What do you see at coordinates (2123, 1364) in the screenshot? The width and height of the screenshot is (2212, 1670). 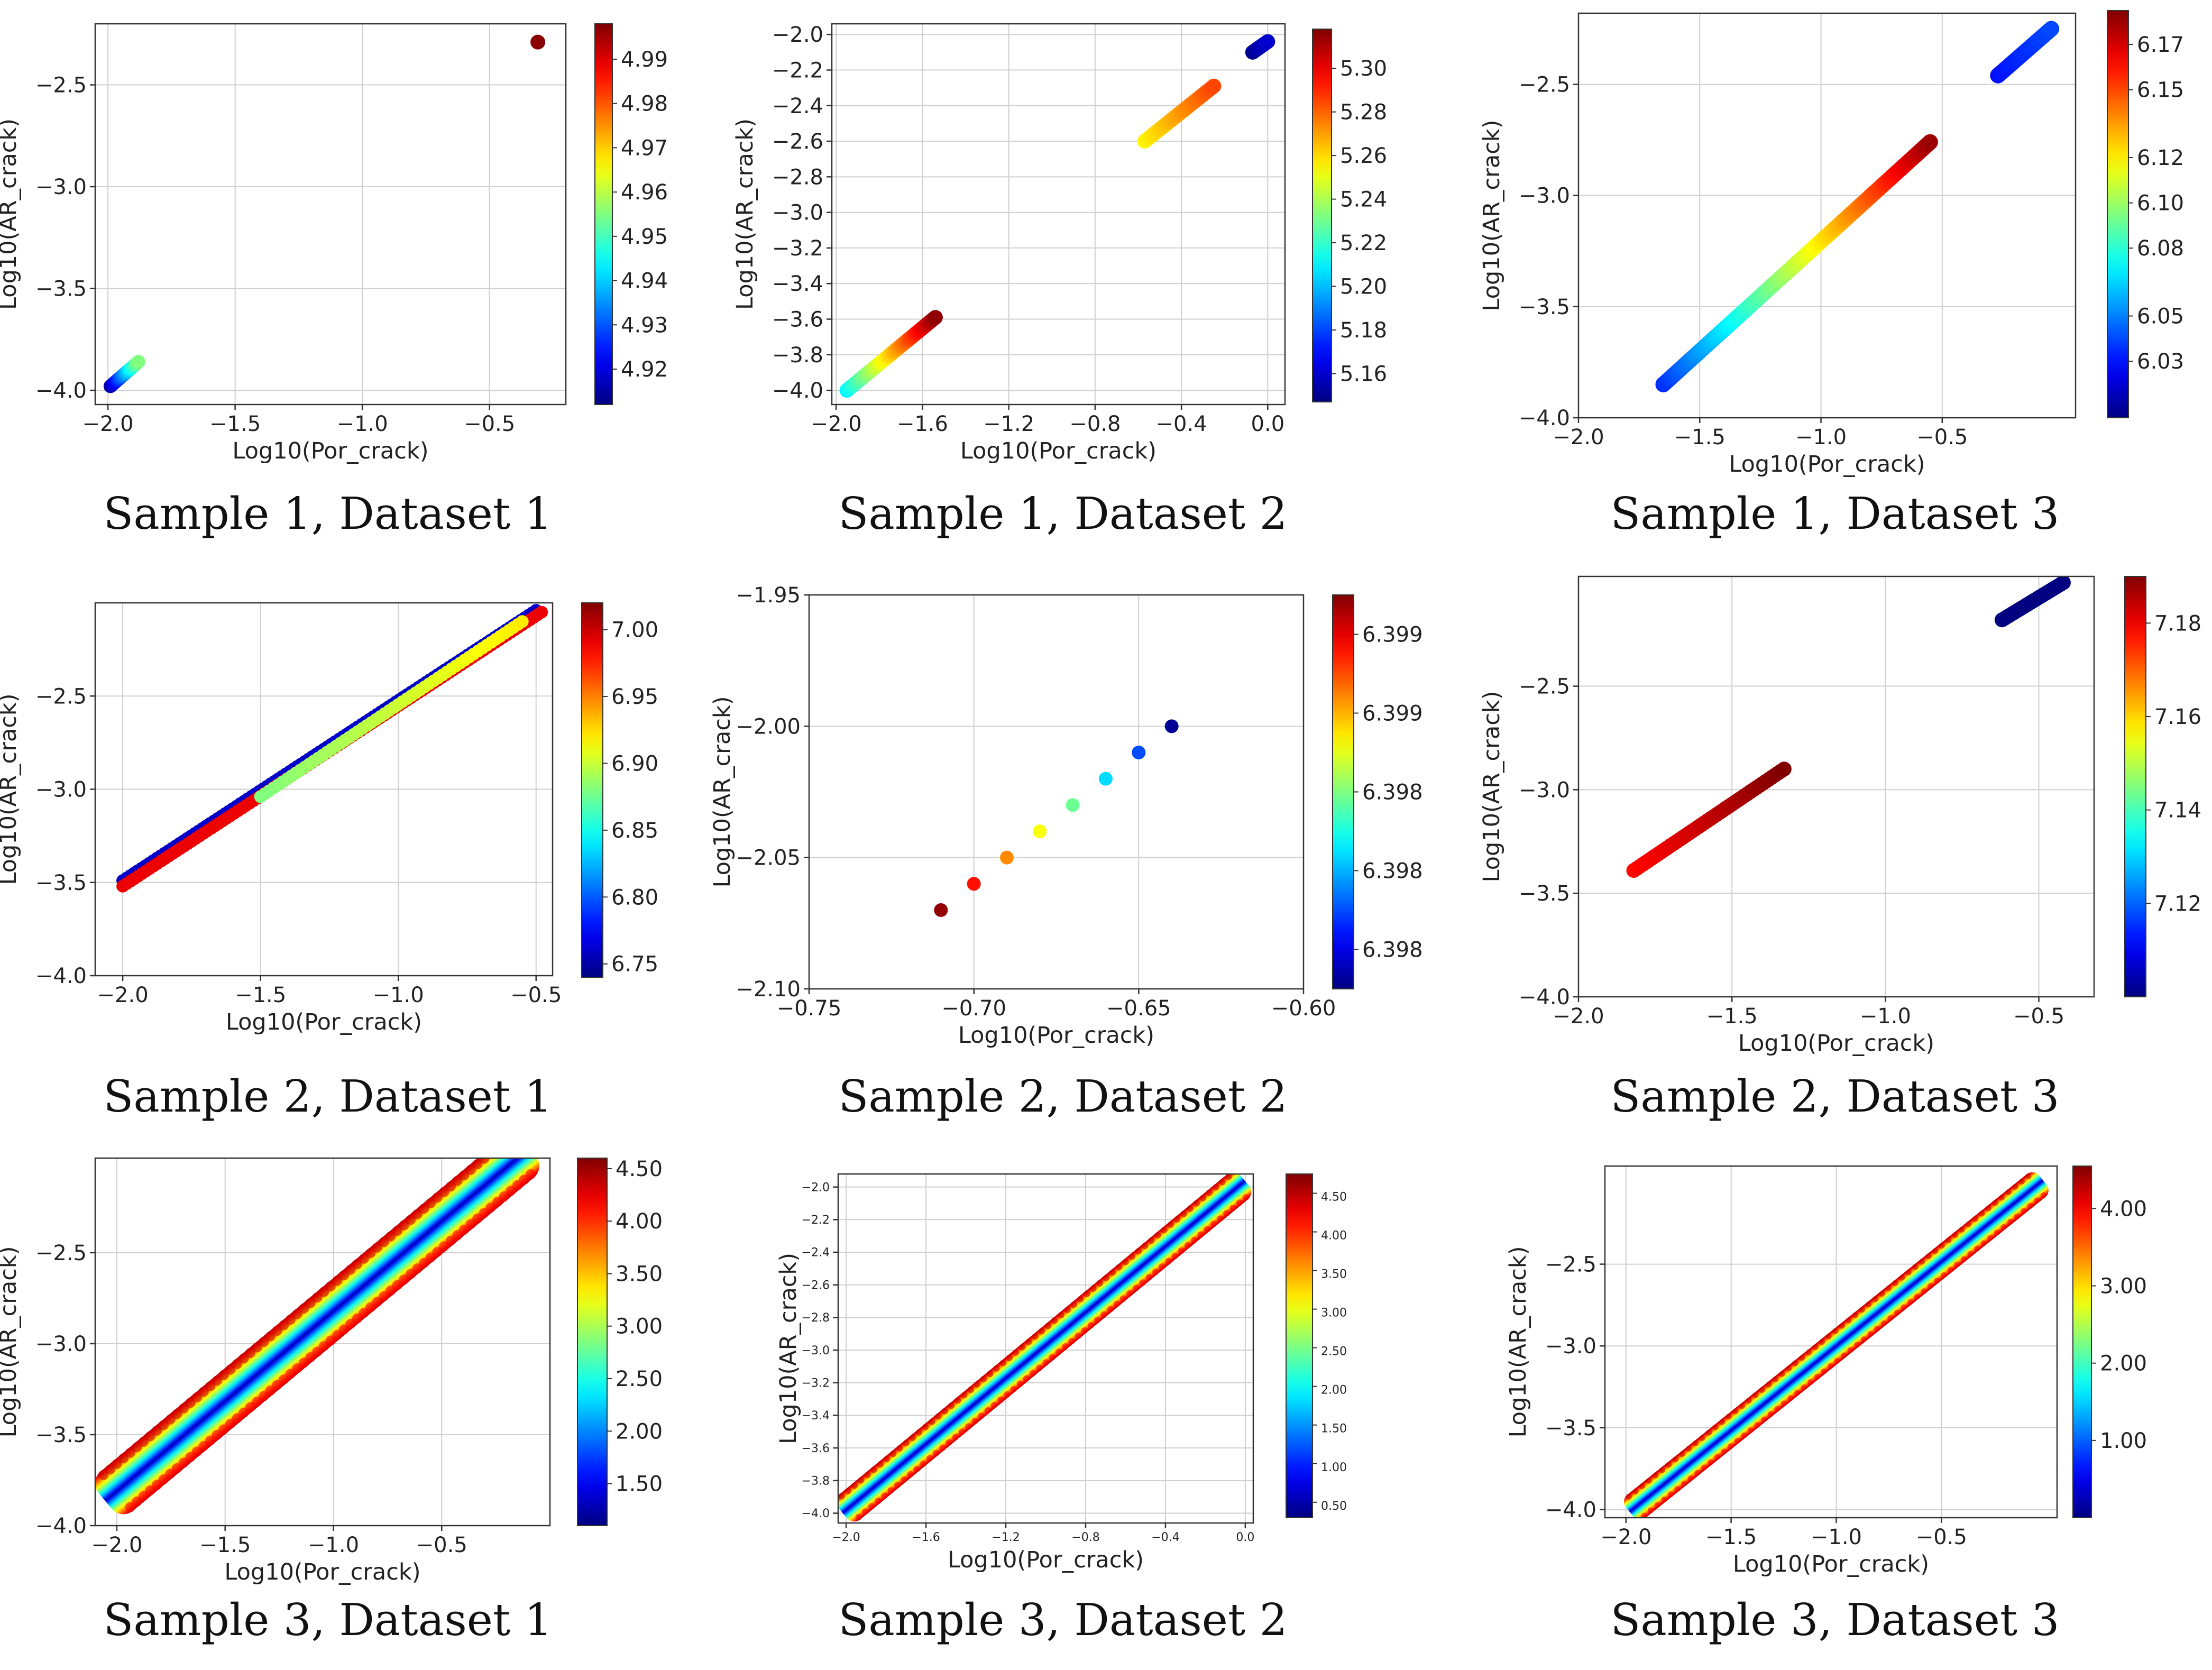 I see `colorbar-tick-label: 2.00` at bounding box center [2123, 1364].